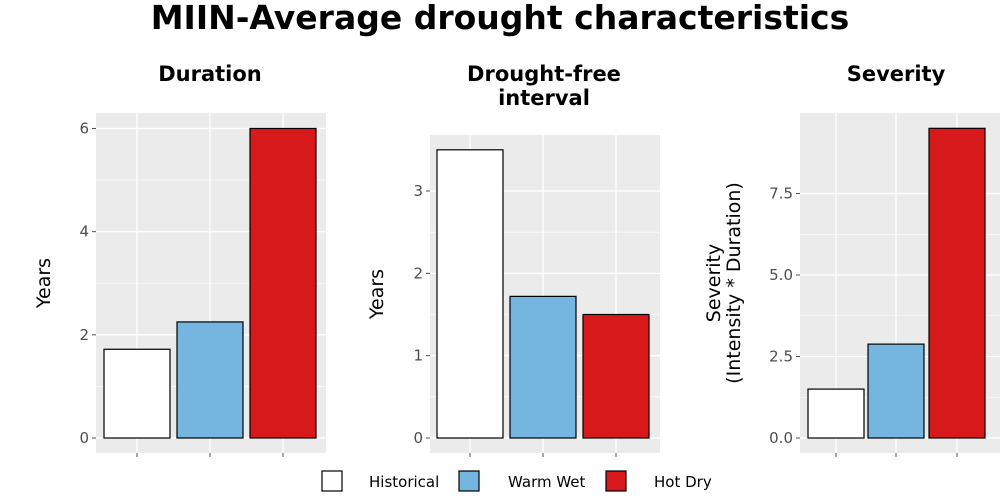  I want to click on y-tick-label: 6, so click(84, 128).